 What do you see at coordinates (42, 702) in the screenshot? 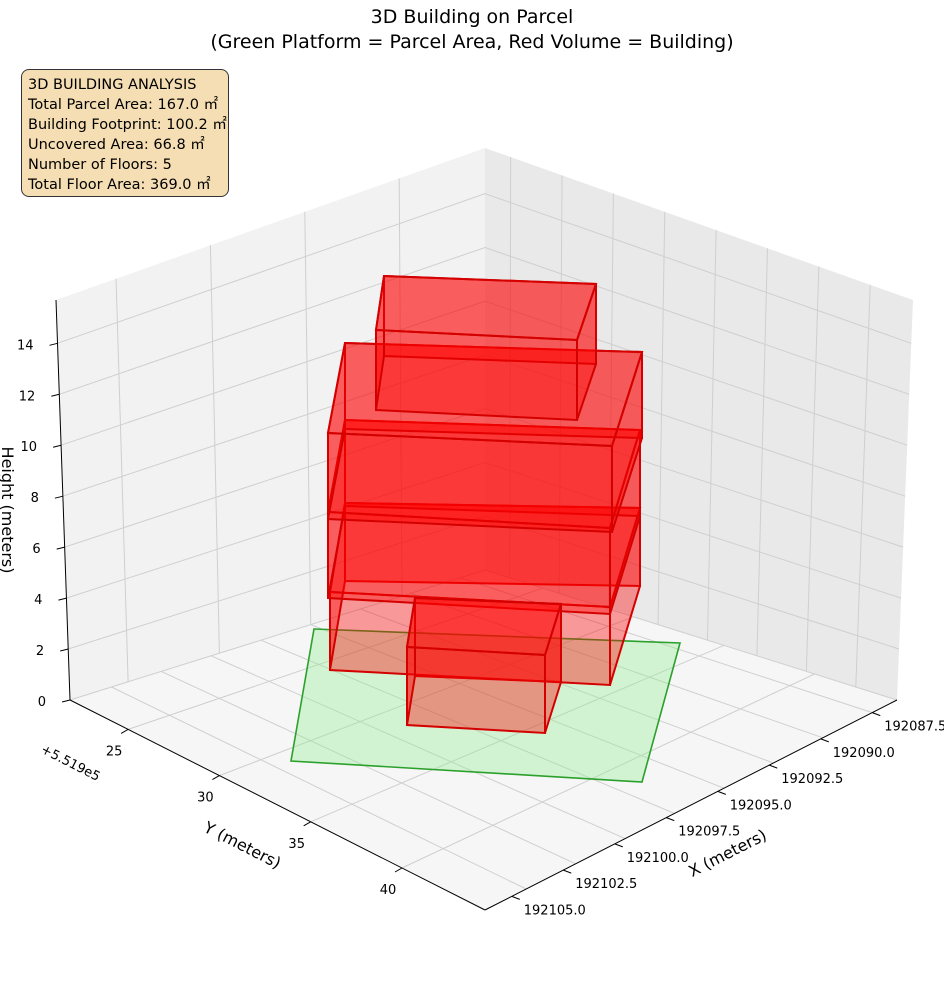
I see `z-tick-label: 0` at bounding box center [42, 702].